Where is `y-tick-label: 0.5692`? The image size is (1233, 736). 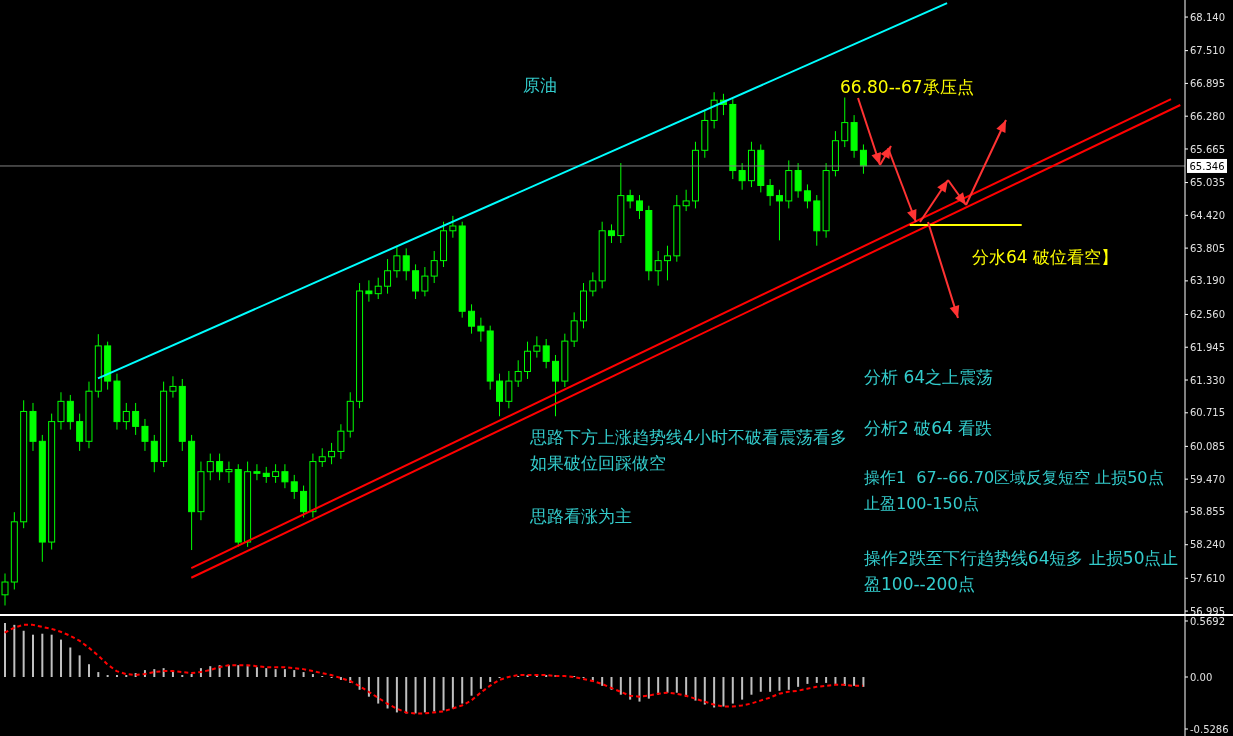 y-tick-label: 0.5692 is located at coordinates (1207, 621).